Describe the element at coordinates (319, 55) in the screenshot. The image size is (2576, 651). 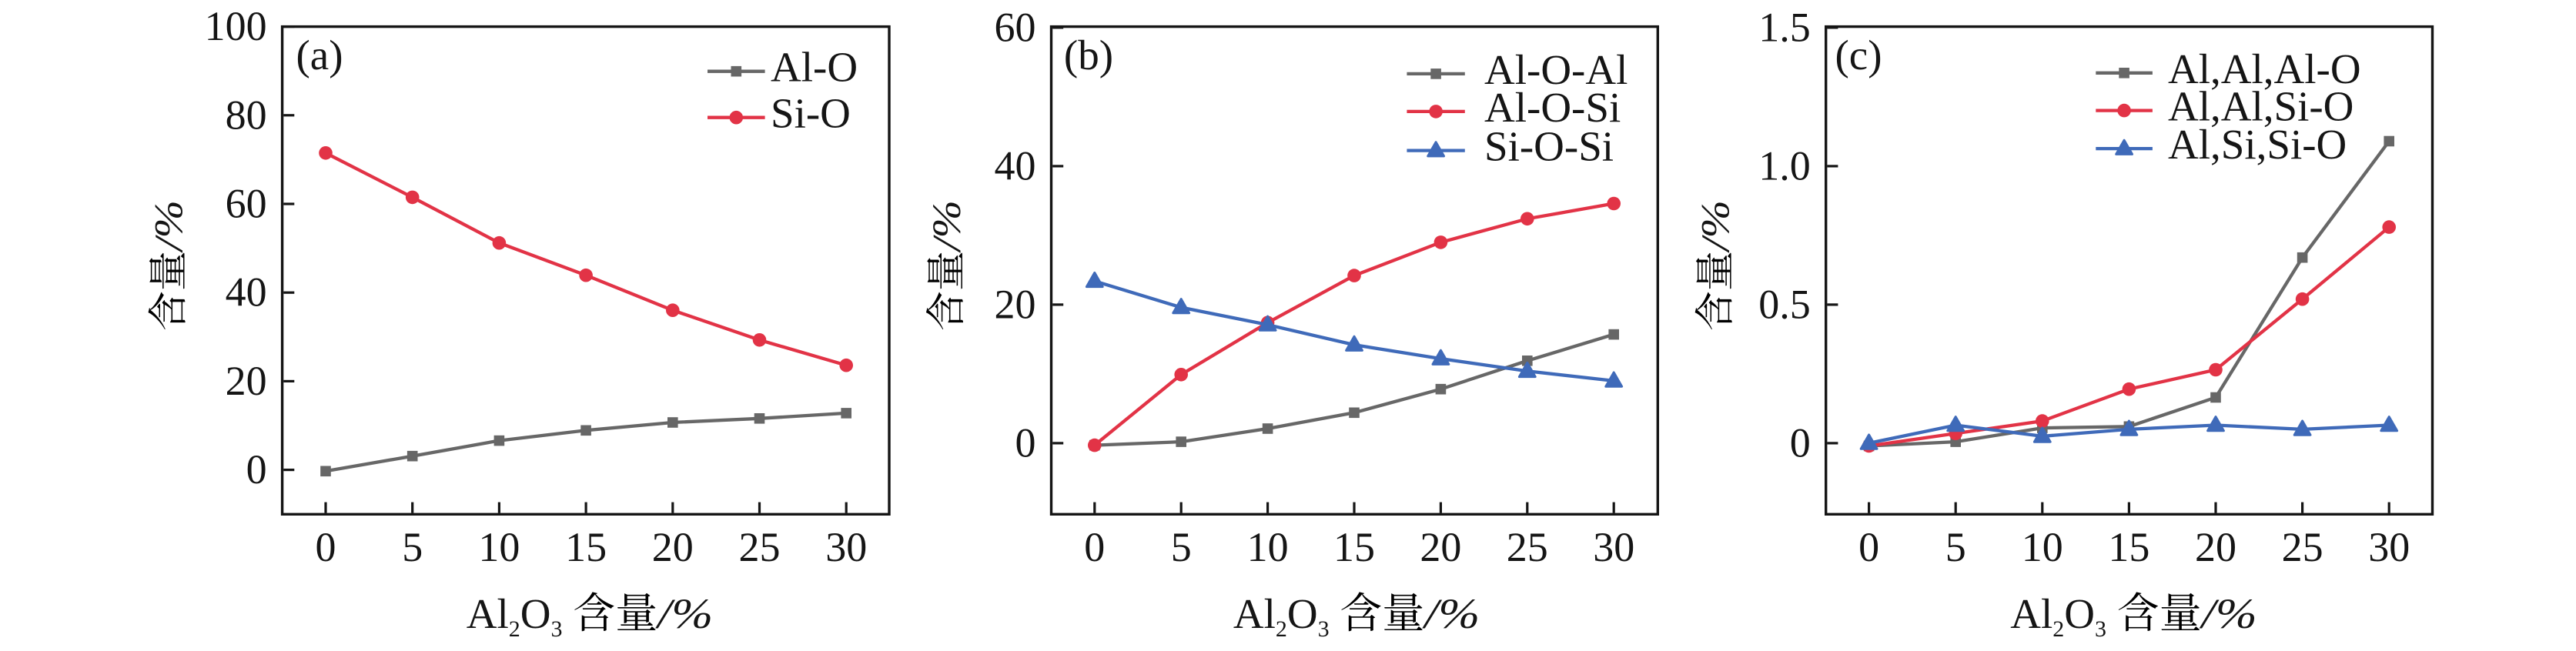
I see `svg-text: (a)` at that location.